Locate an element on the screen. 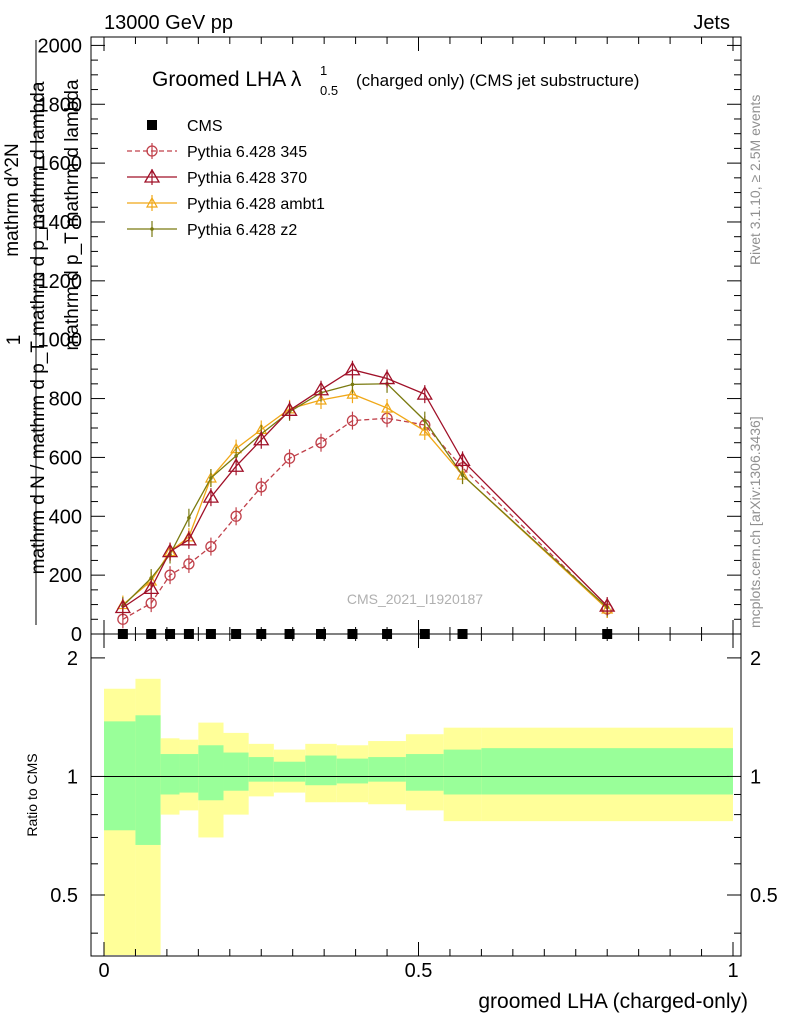  ratio-y-tick-label: 2 is located at coordinates (72, 659).